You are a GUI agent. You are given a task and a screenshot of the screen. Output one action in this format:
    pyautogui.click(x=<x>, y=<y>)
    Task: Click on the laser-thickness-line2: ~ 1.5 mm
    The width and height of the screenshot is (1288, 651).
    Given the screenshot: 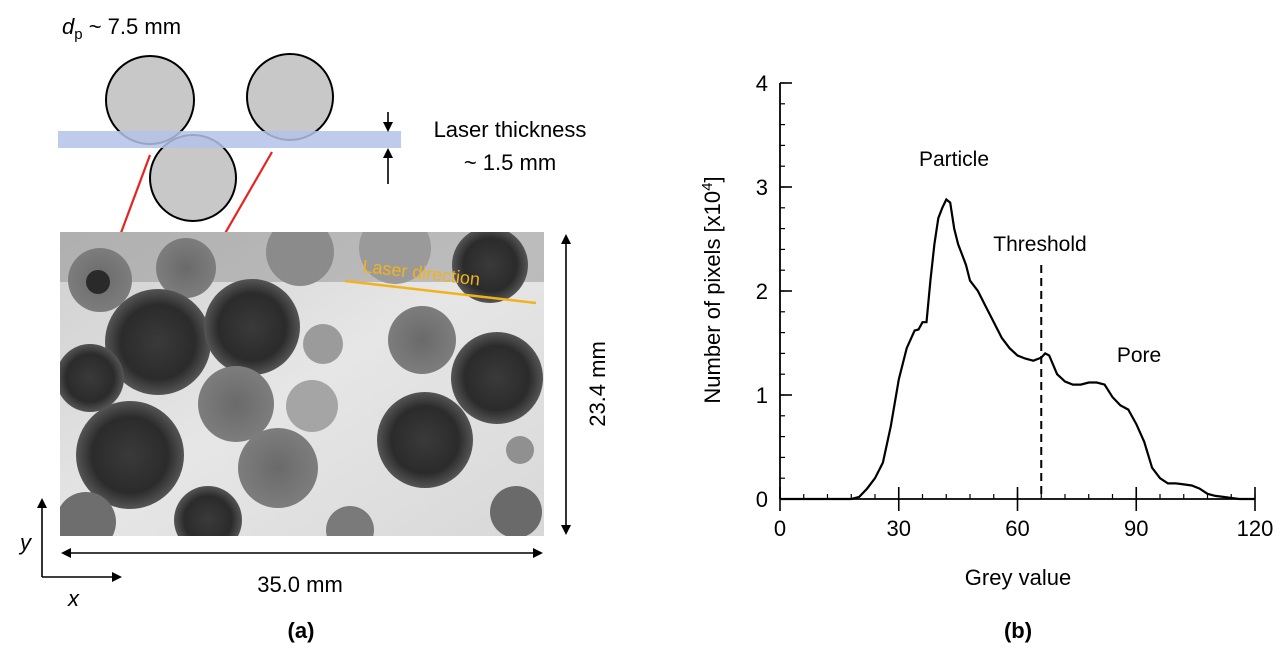 What is the action you would take?
    pyautogui.click(x=510, y=162)
    